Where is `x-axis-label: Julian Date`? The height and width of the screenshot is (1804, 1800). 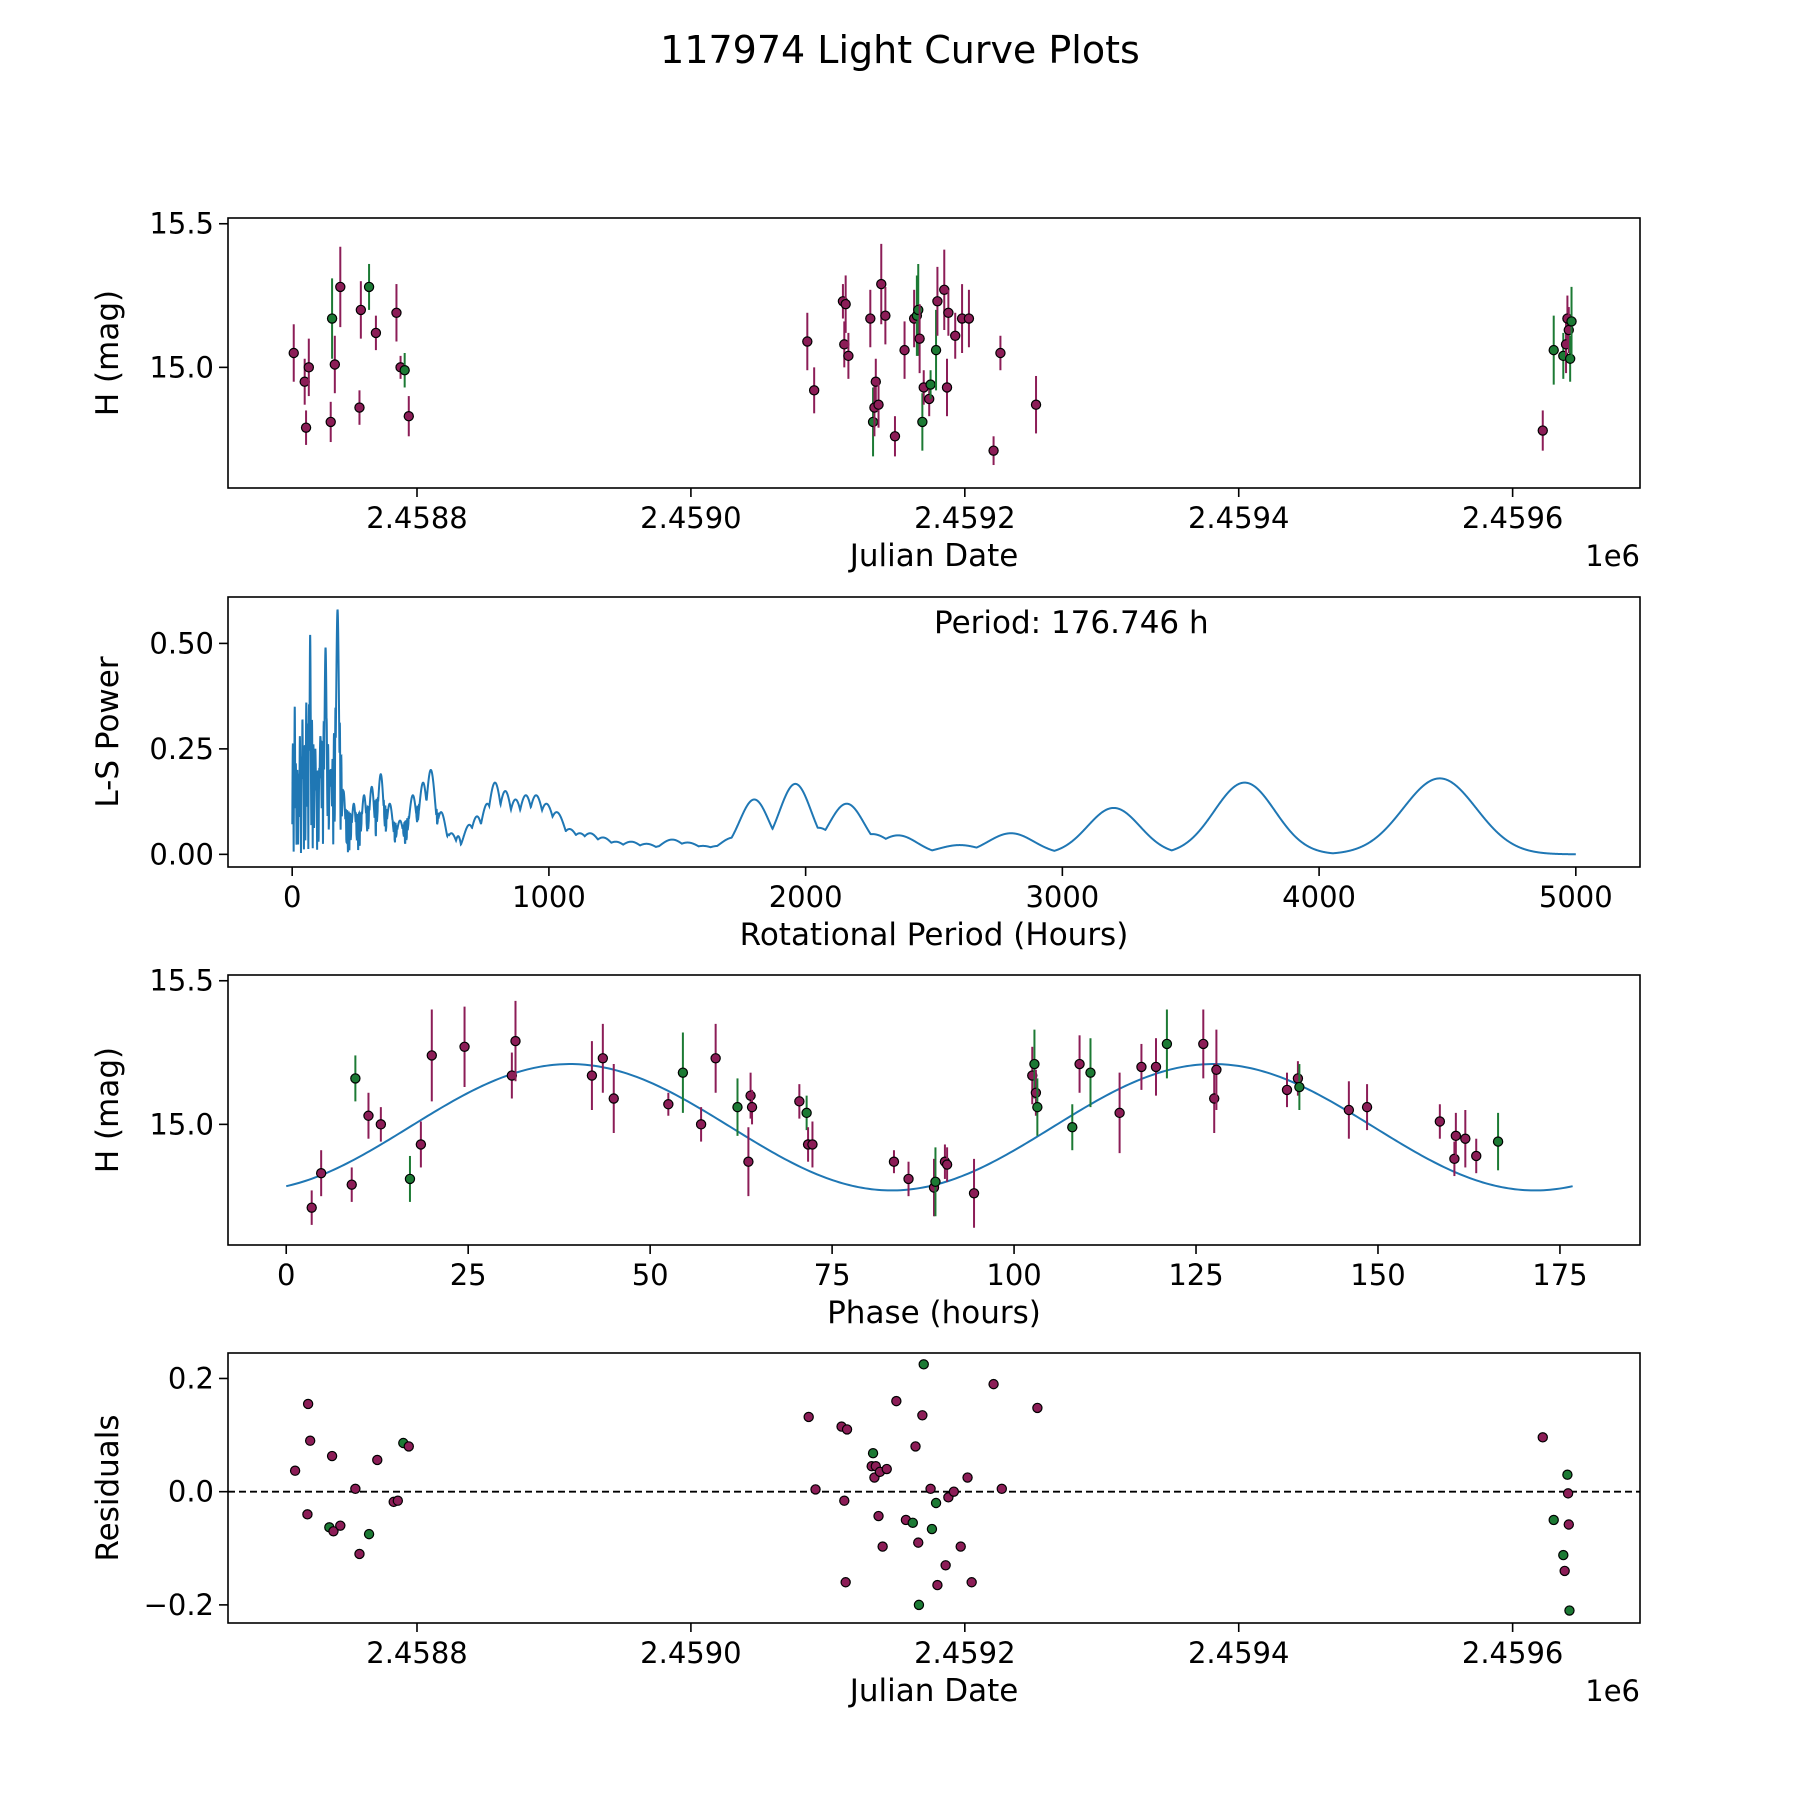 x-axis-label: Julian Date is located at coordinates (933, 1691).